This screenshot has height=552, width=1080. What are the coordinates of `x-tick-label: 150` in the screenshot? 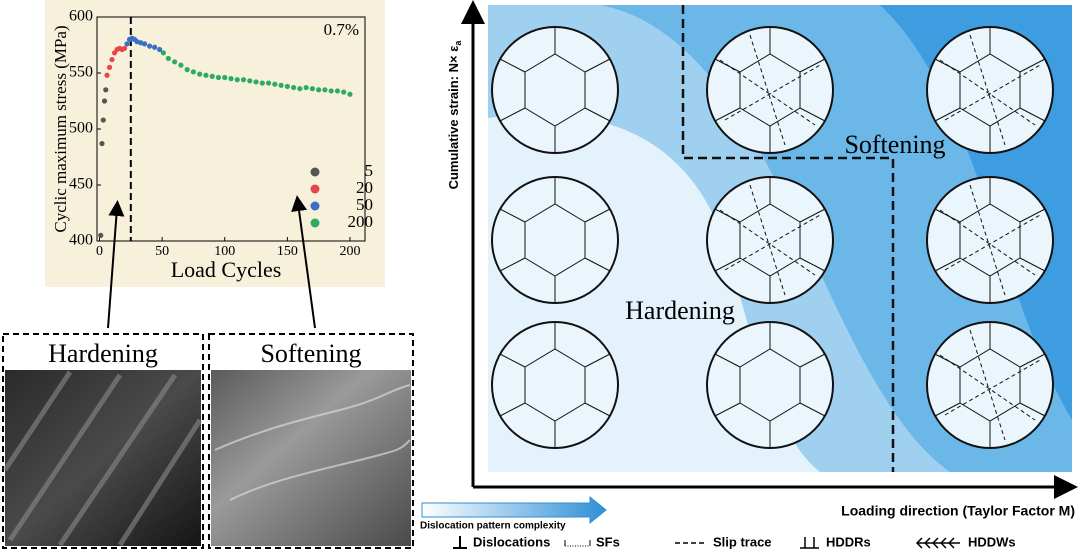 It's located at (287, 251).